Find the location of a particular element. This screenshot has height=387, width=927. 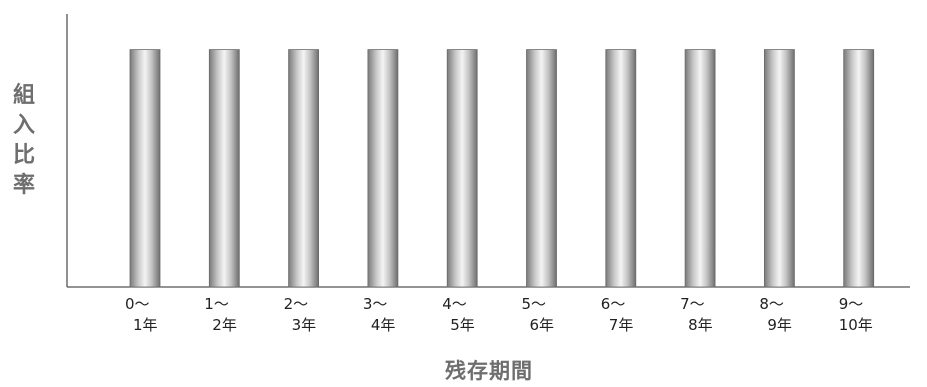

x-tick-label-line1: 0～ is located at coordinates (137, 304).